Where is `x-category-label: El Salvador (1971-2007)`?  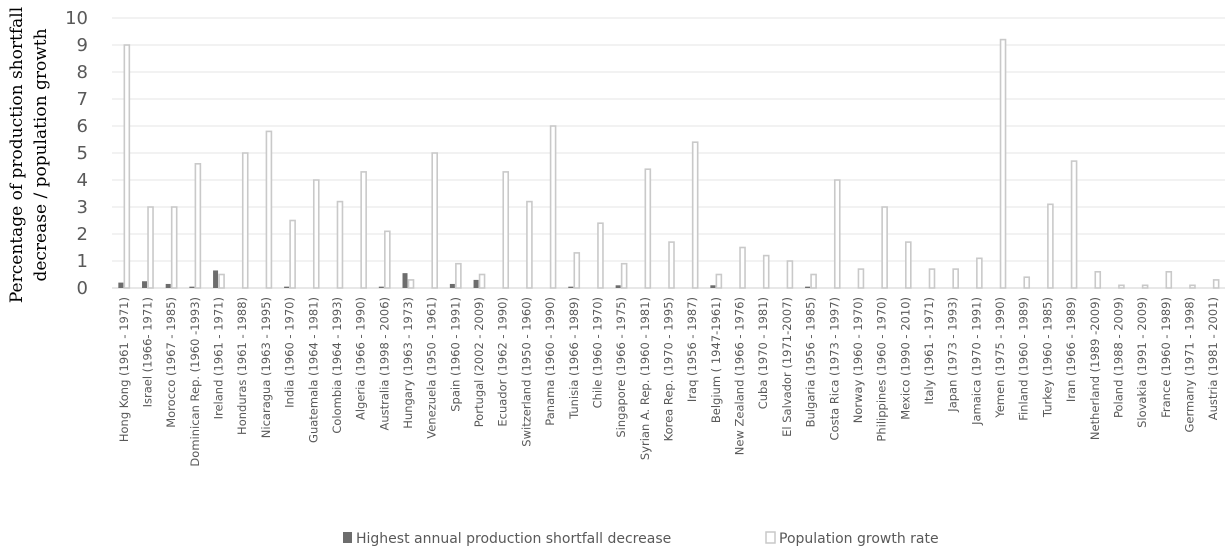
x-category-label: El Salvador (1971-2007) is located at coordinates (787, 367).